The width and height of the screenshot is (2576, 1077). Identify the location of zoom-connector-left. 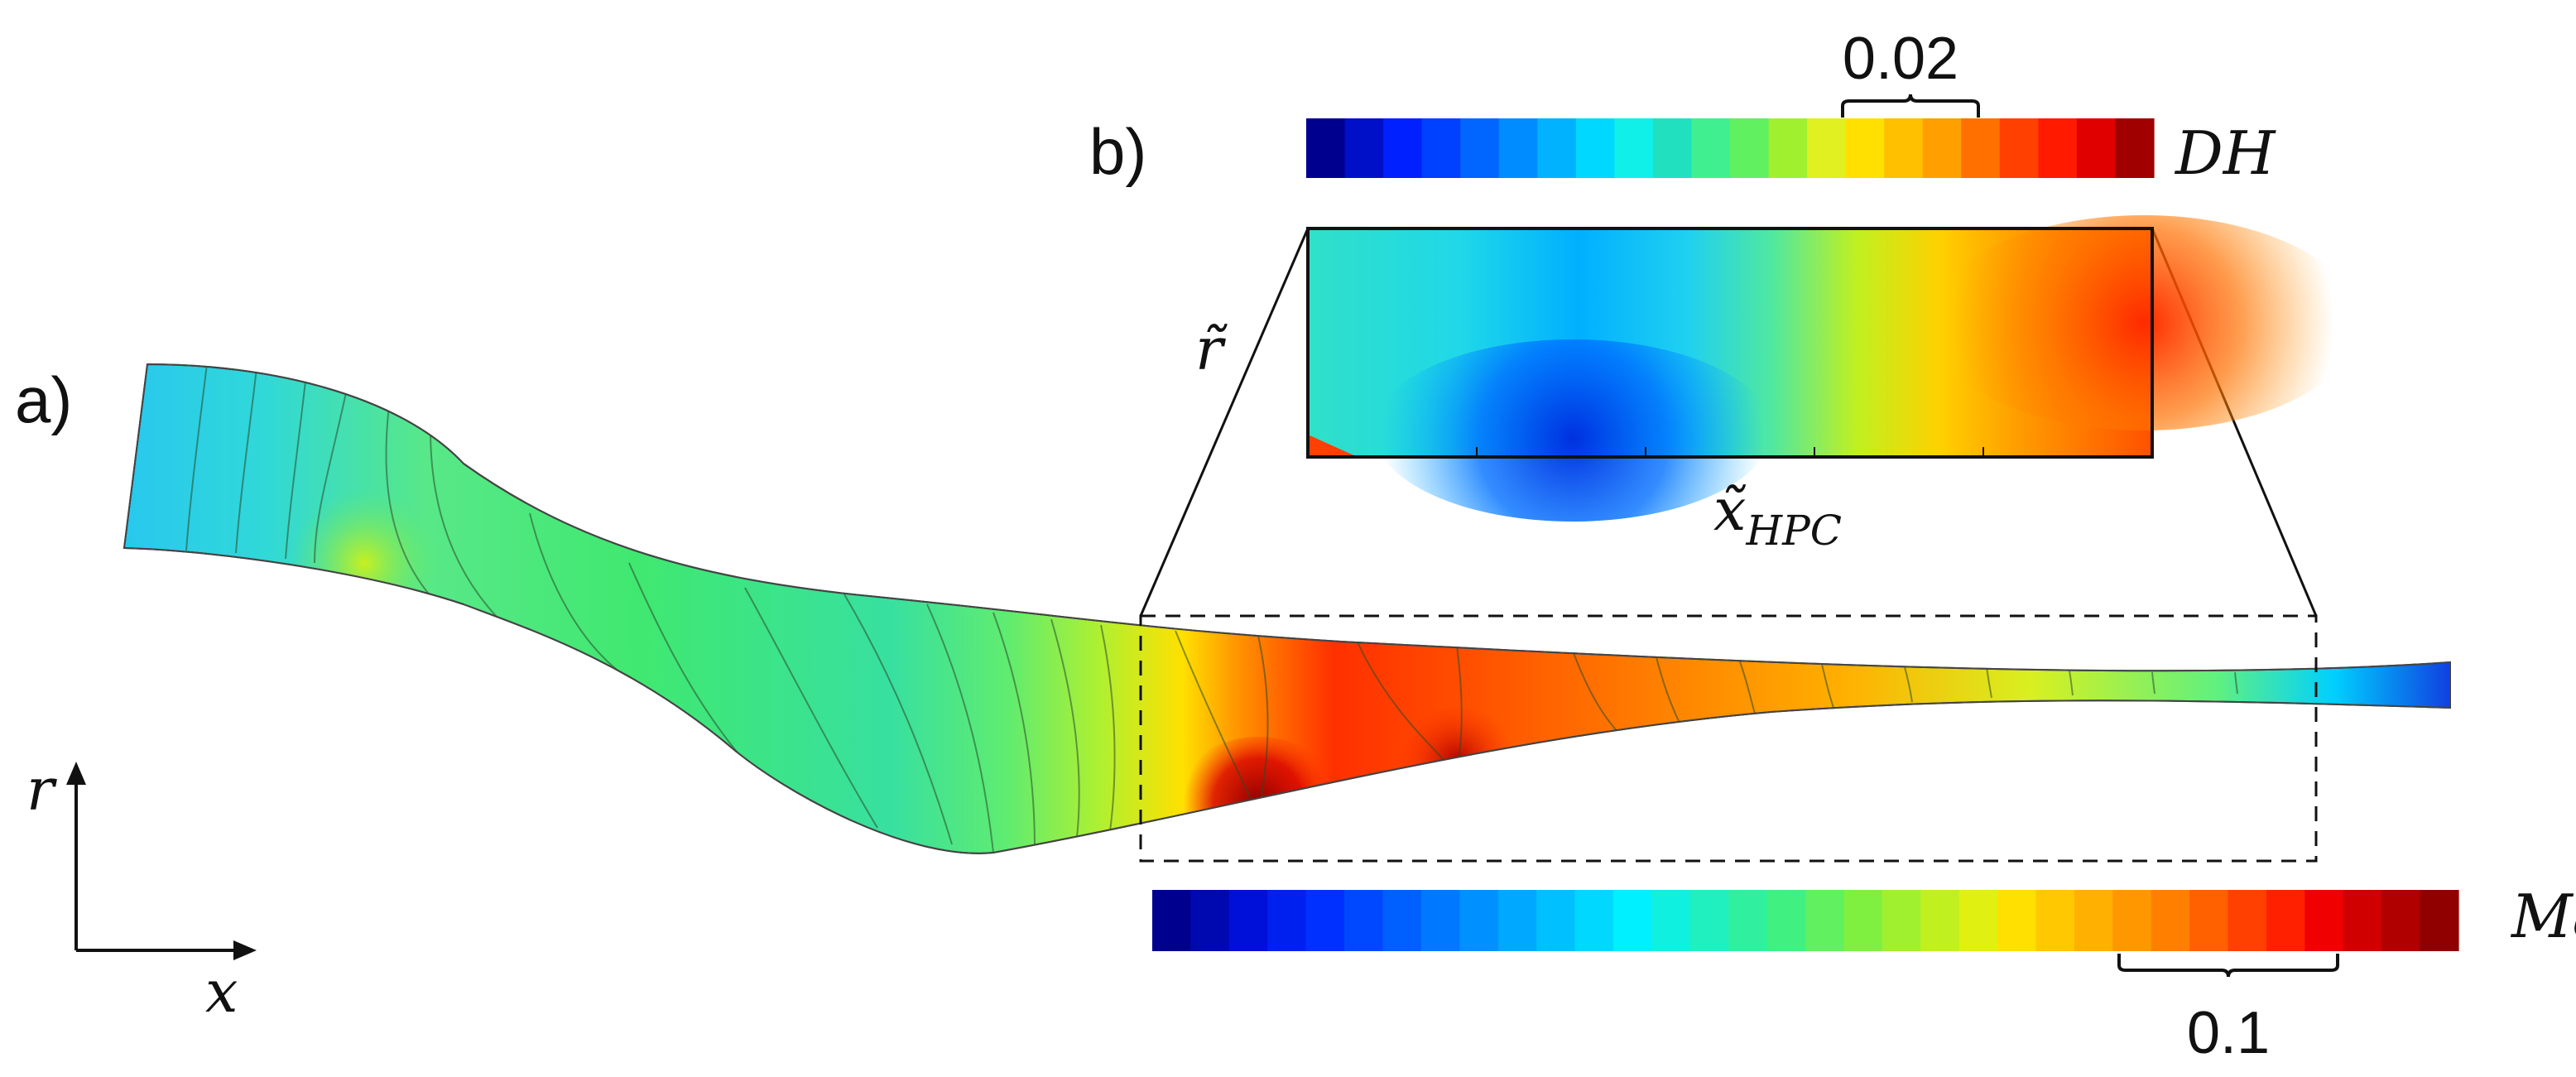
(1224, 422).